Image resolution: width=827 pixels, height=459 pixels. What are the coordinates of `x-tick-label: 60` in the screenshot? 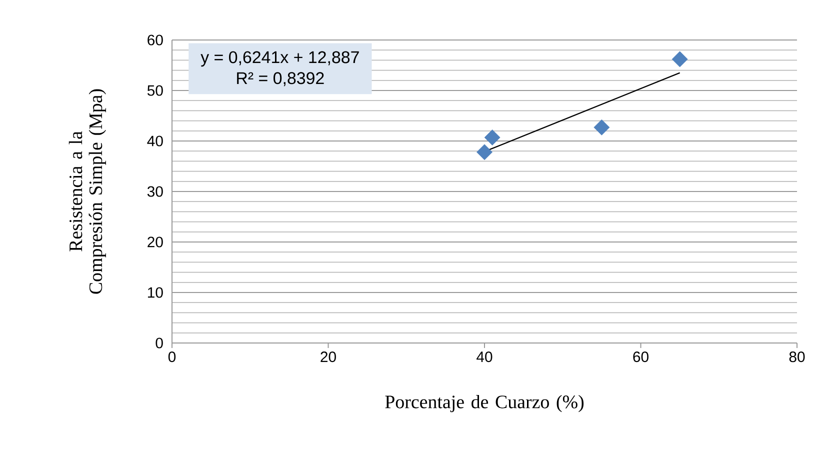 It's located at (640, 357).